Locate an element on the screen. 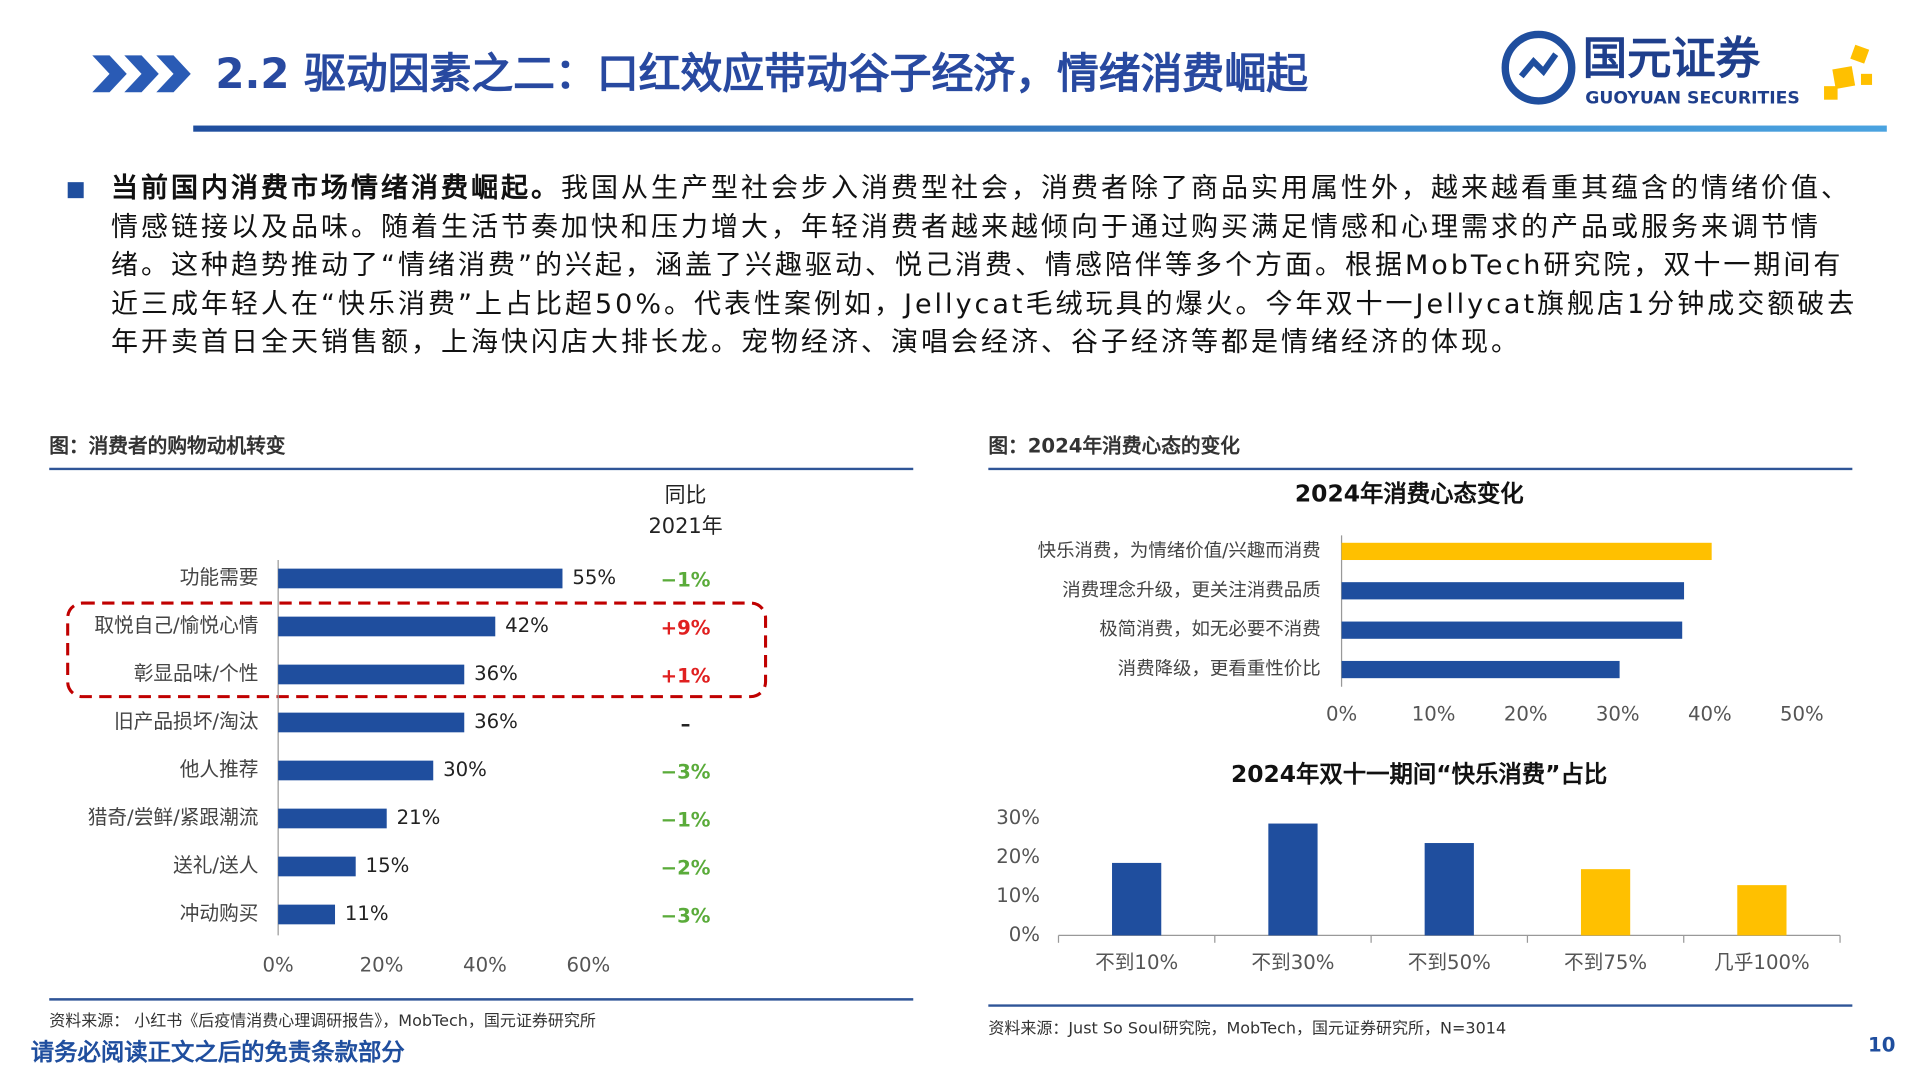 The width and height of the screenshot is (1920, 1080). title-rule is located at coordinates (1040, 128).